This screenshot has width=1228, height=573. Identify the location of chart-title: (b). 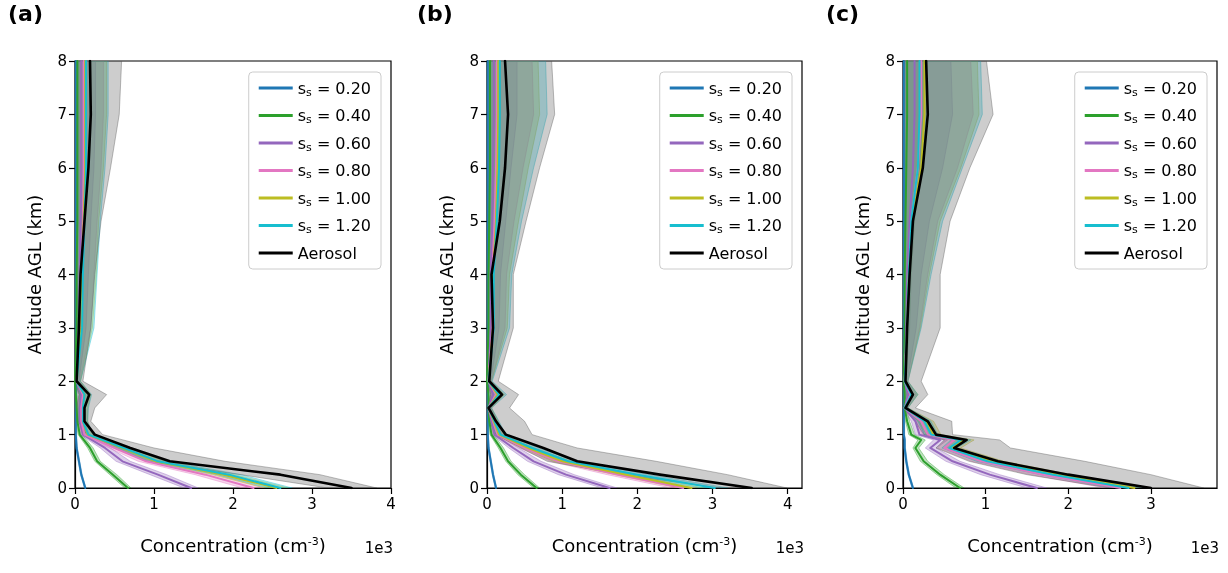
(435, 13).